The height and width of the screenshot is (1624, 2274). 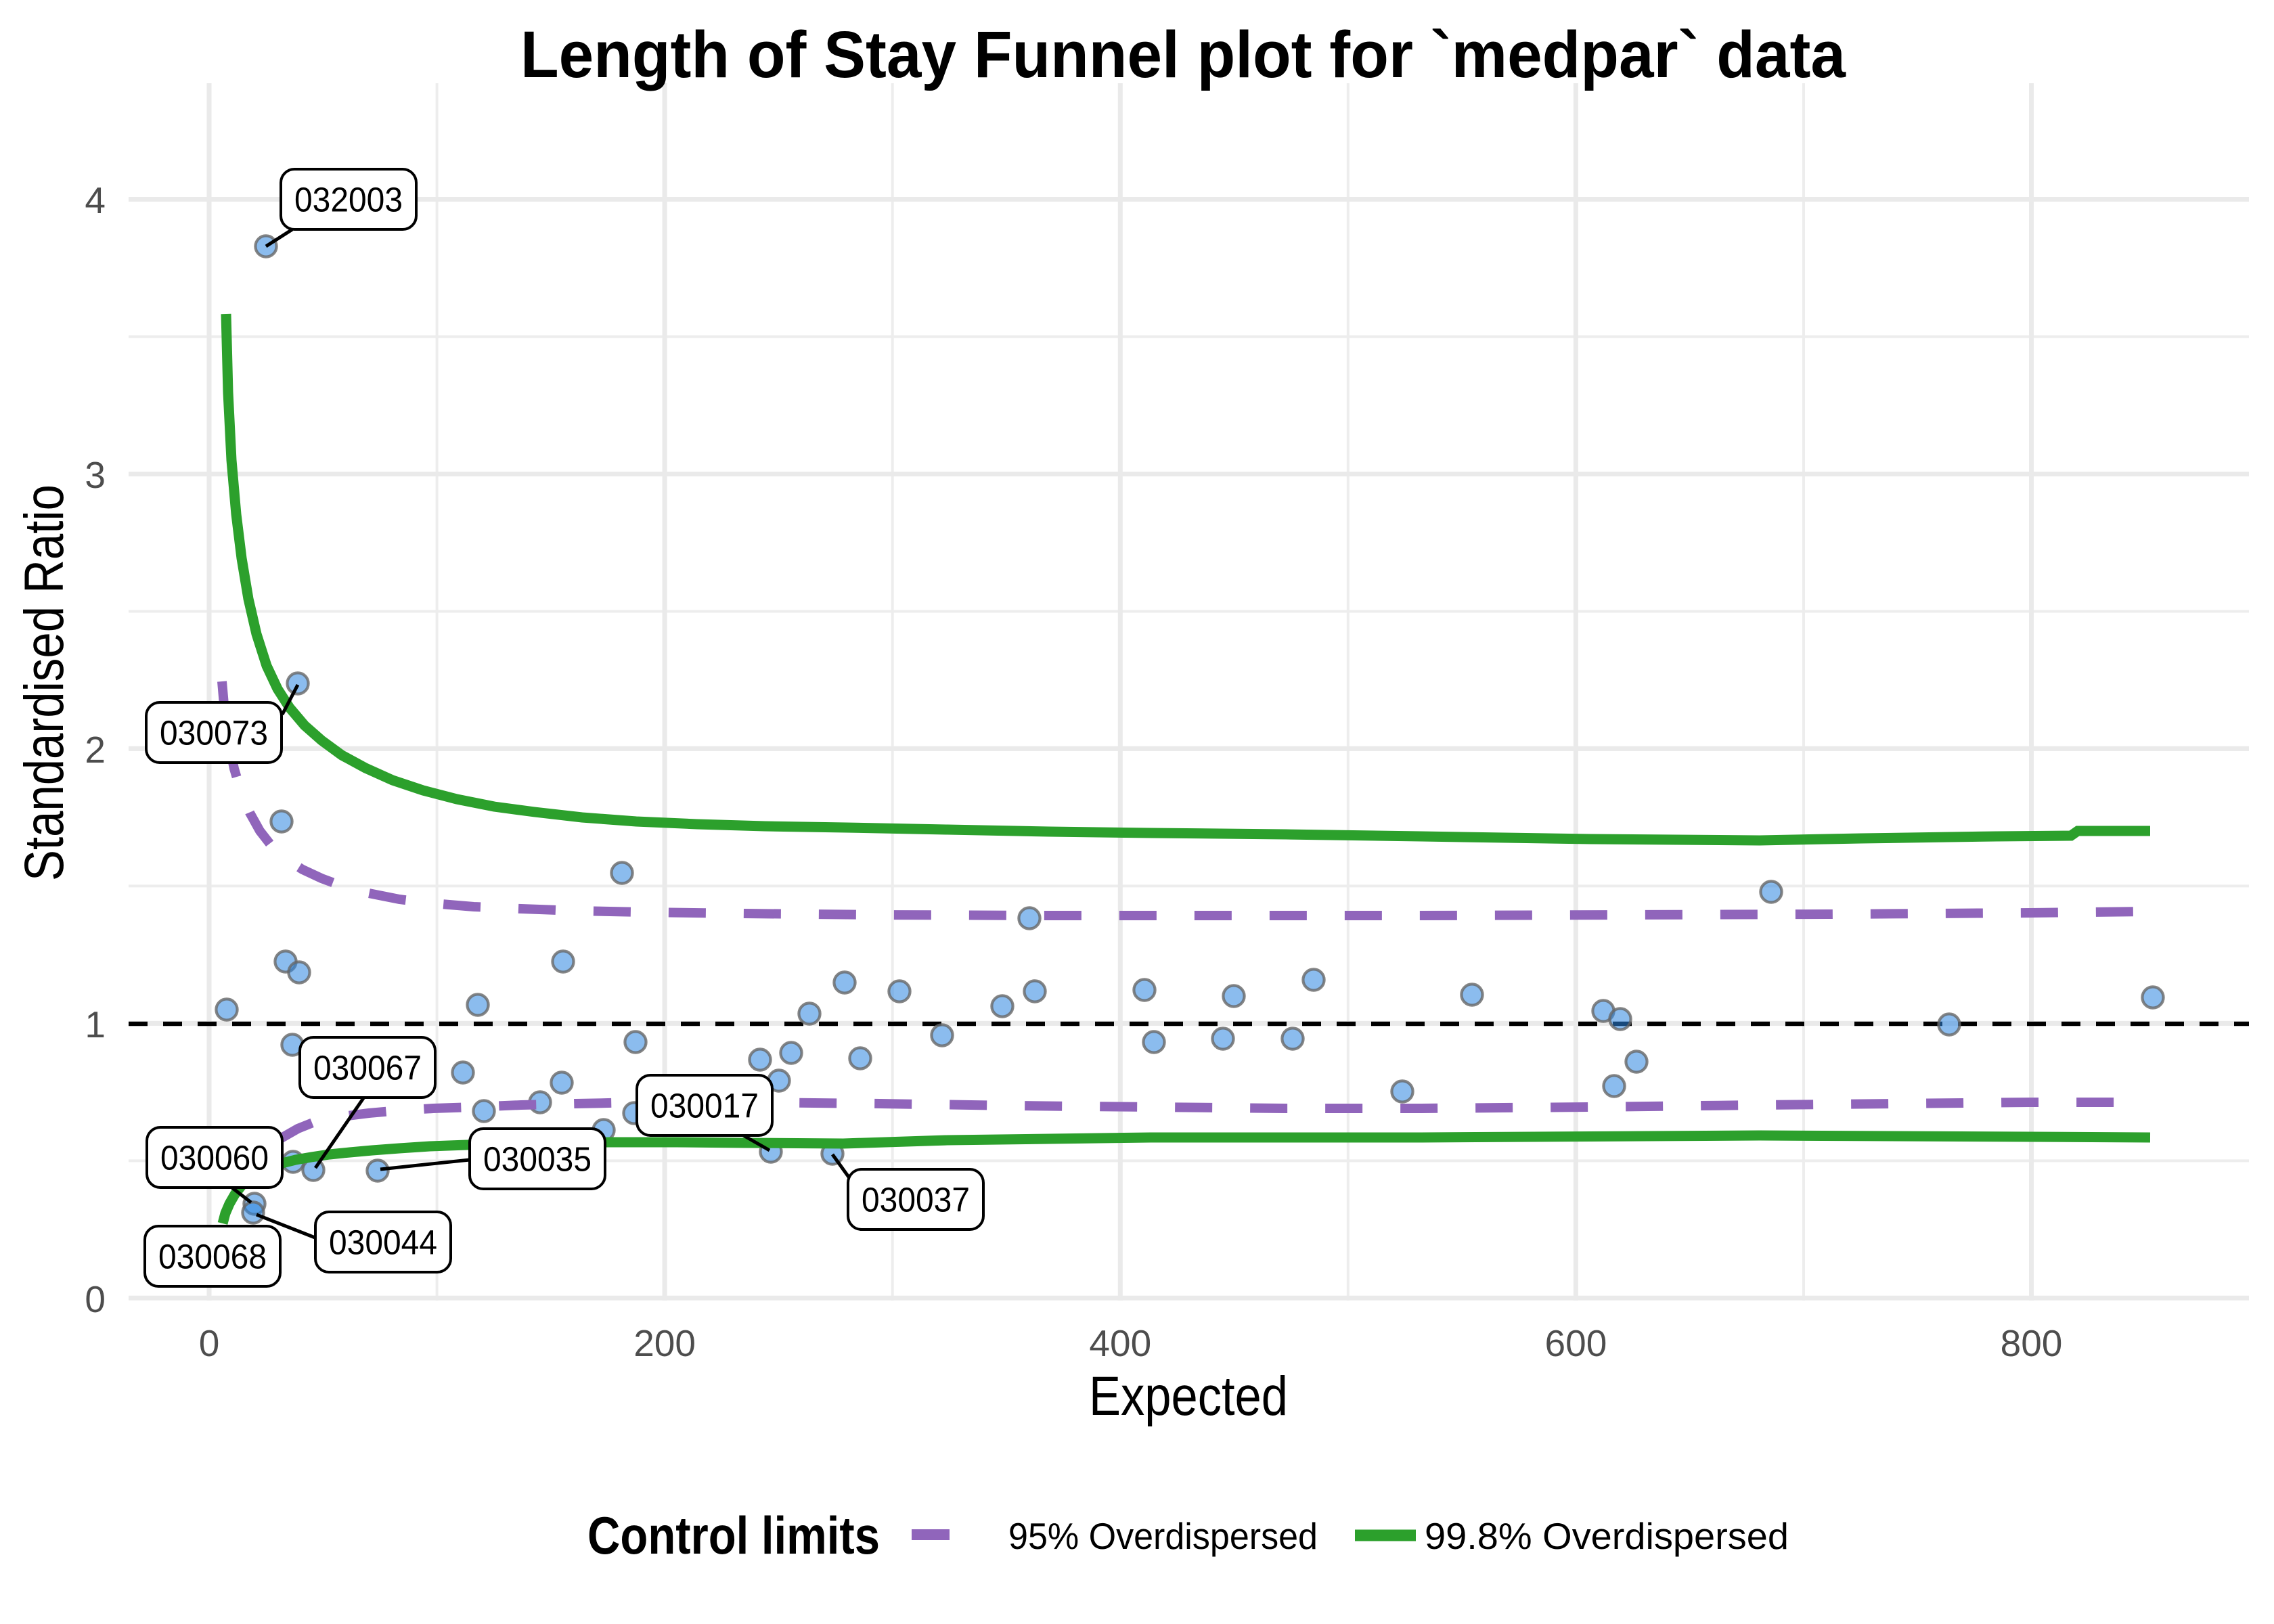 I want to click on svg-text: 2, so click(x=96, y=750).